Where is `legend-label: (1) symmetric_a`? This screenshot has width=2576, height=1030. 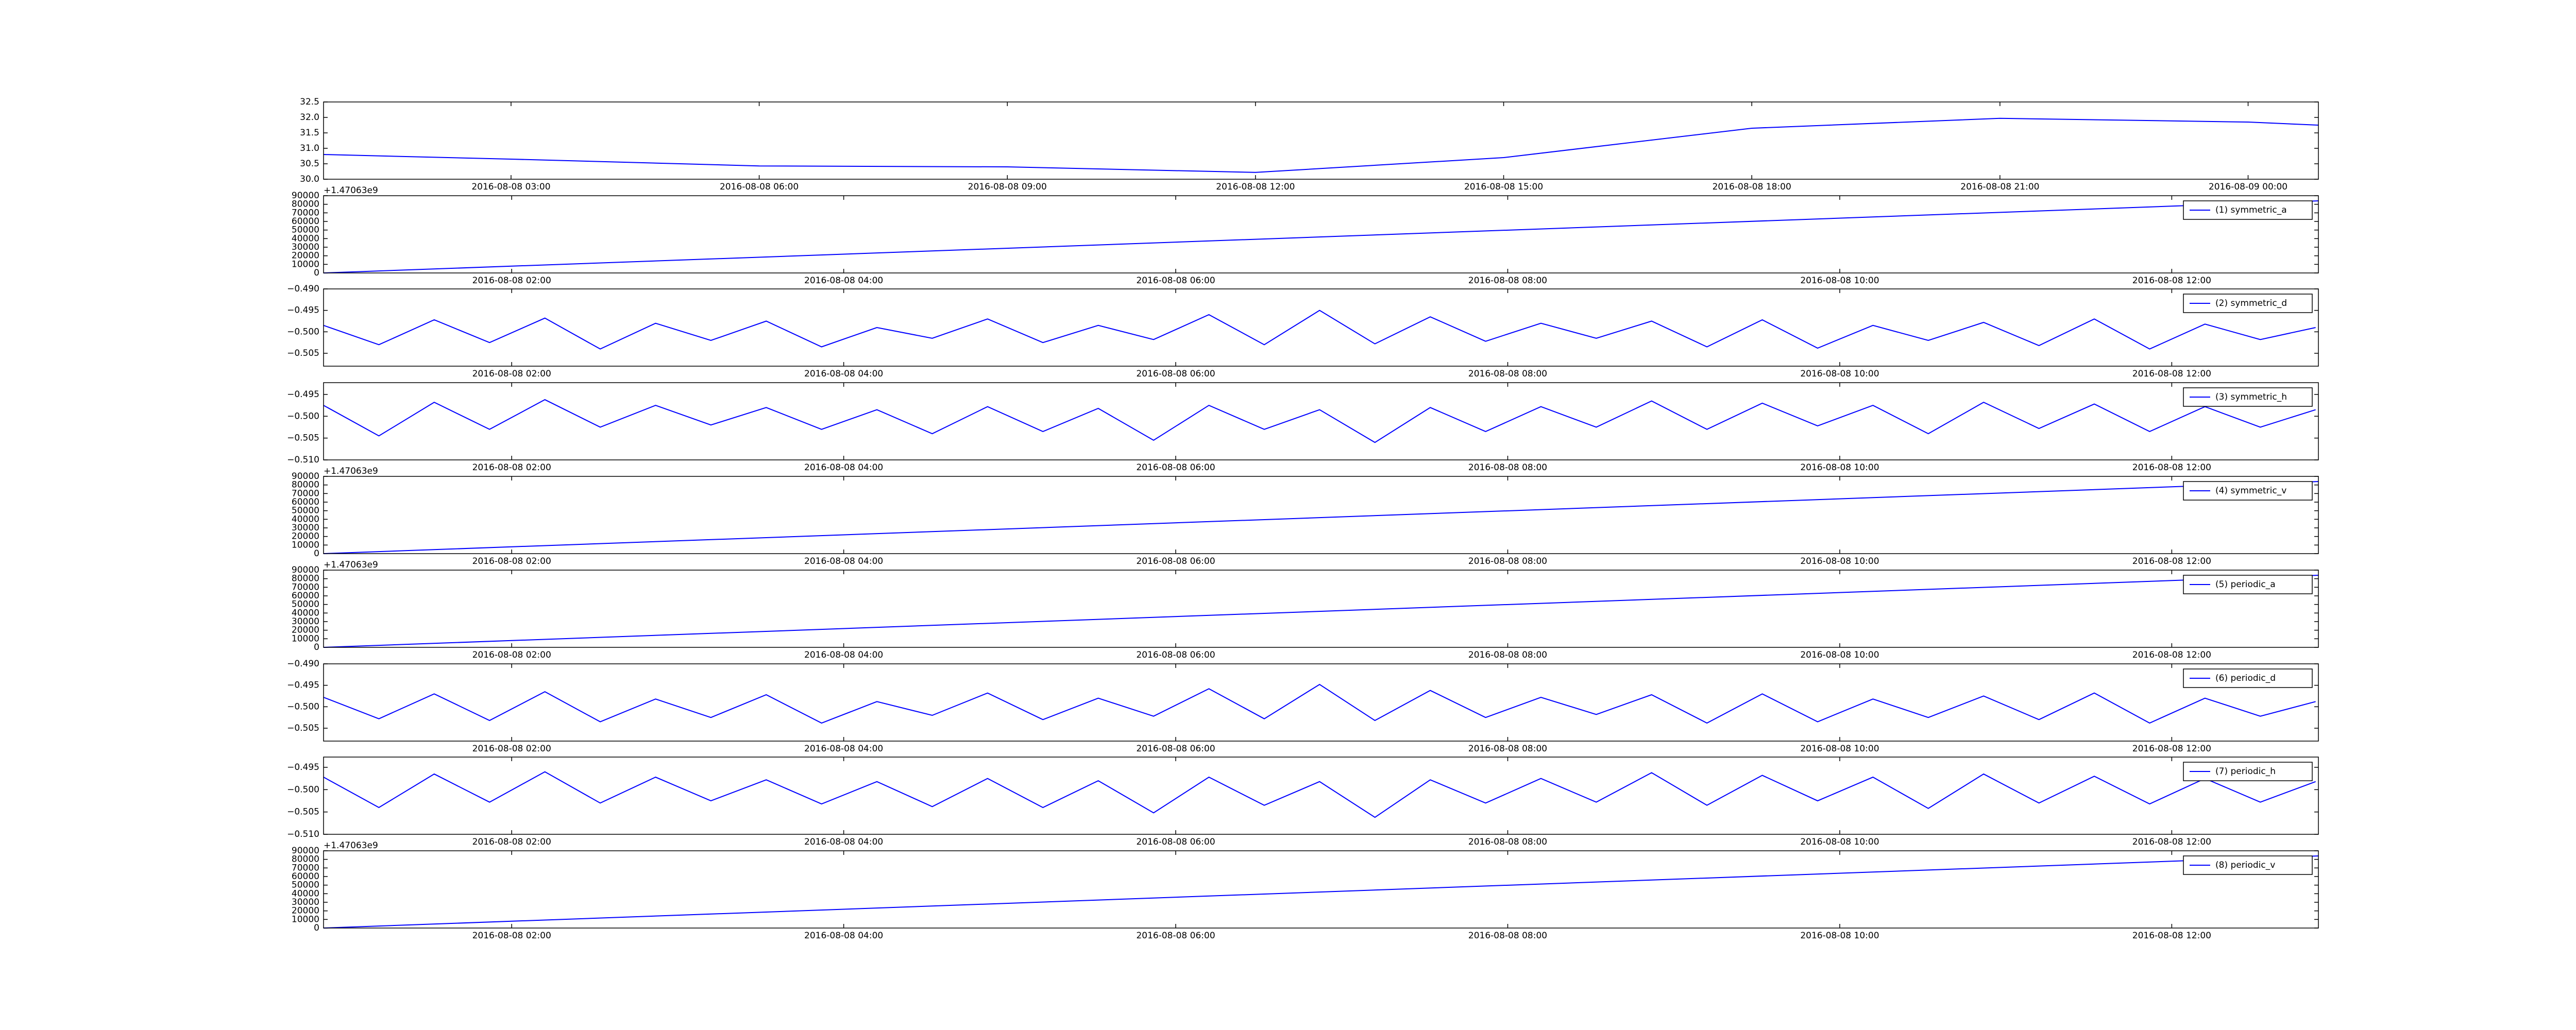 legend-label: (1) symmetric_a is located at coordinates (2251, 210).